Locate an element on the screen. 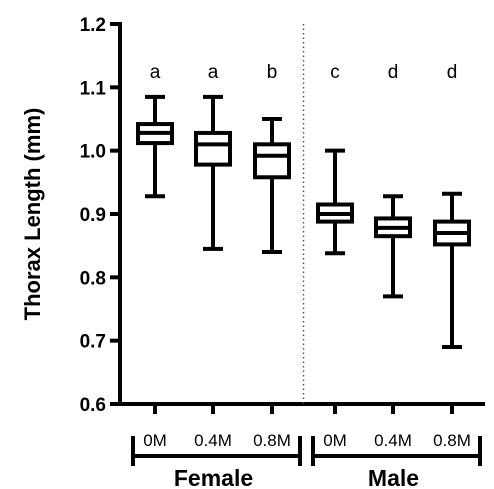 Image resolution: width=494 pixels, height=489 pixels. significance-letter: b is located at coordinates (272, 72).